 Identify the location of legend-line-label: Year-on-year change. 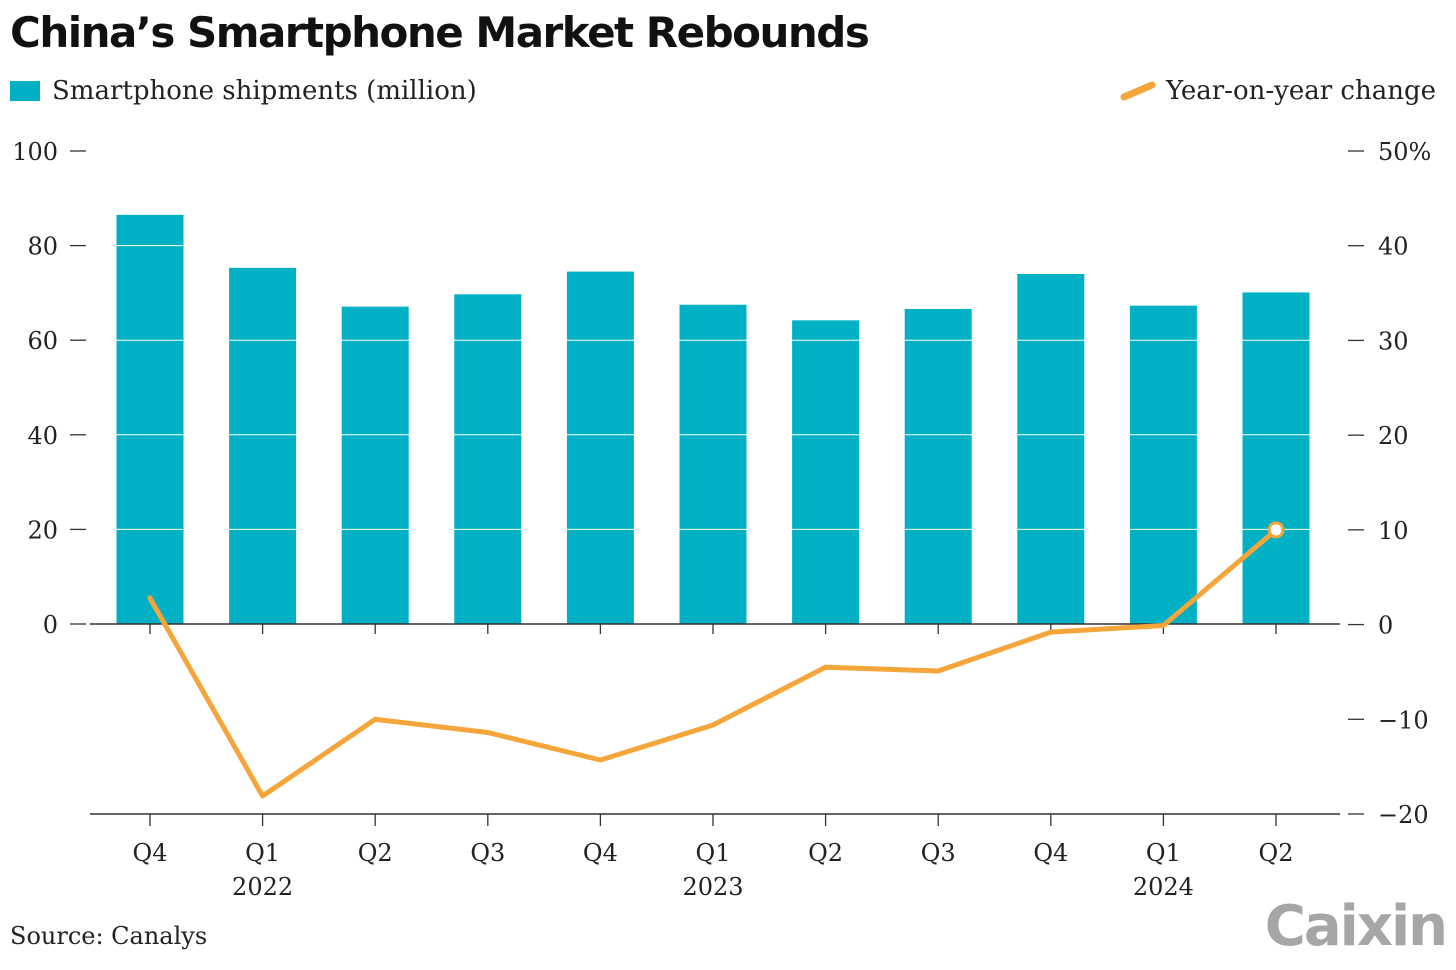
(1300, 91).